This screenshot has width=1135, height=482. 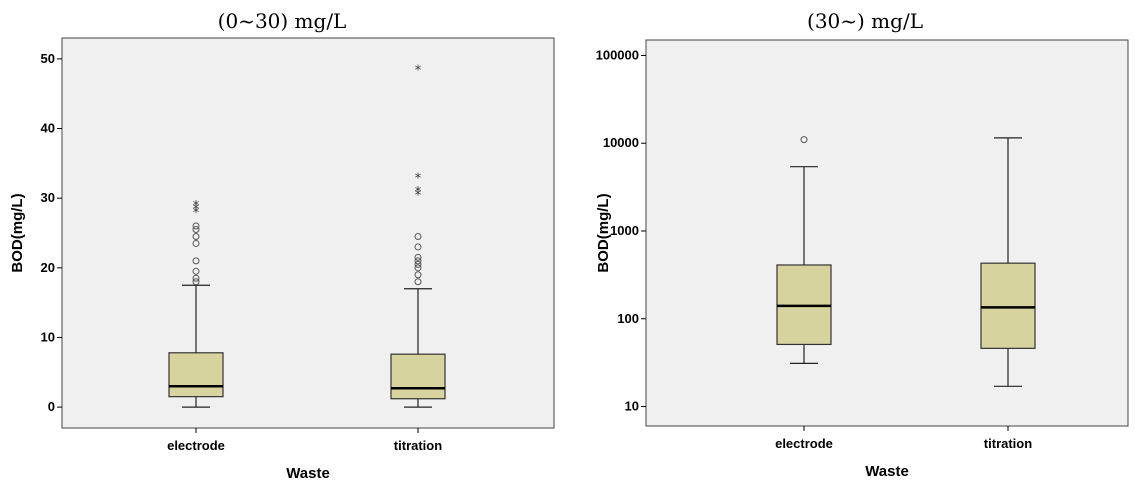 What do you see at coordinates (624, 230) in the screenshot?
I see `y-tick-label: 1000` at bounding box center [624, 230].